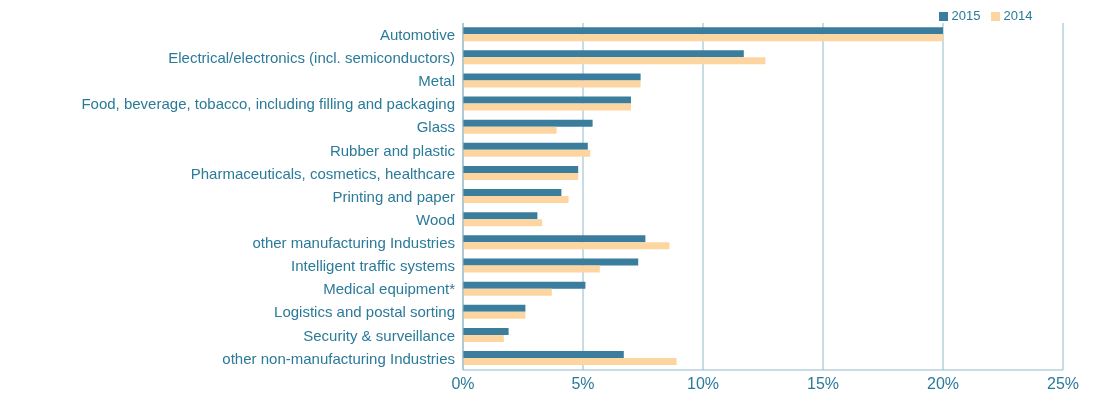  What do you see at coordinates (311, 58) in the screenshot?
I see `y-tick-label: Electrical/electronics (incl. semiconductors)` at bounding box center [311, 58].